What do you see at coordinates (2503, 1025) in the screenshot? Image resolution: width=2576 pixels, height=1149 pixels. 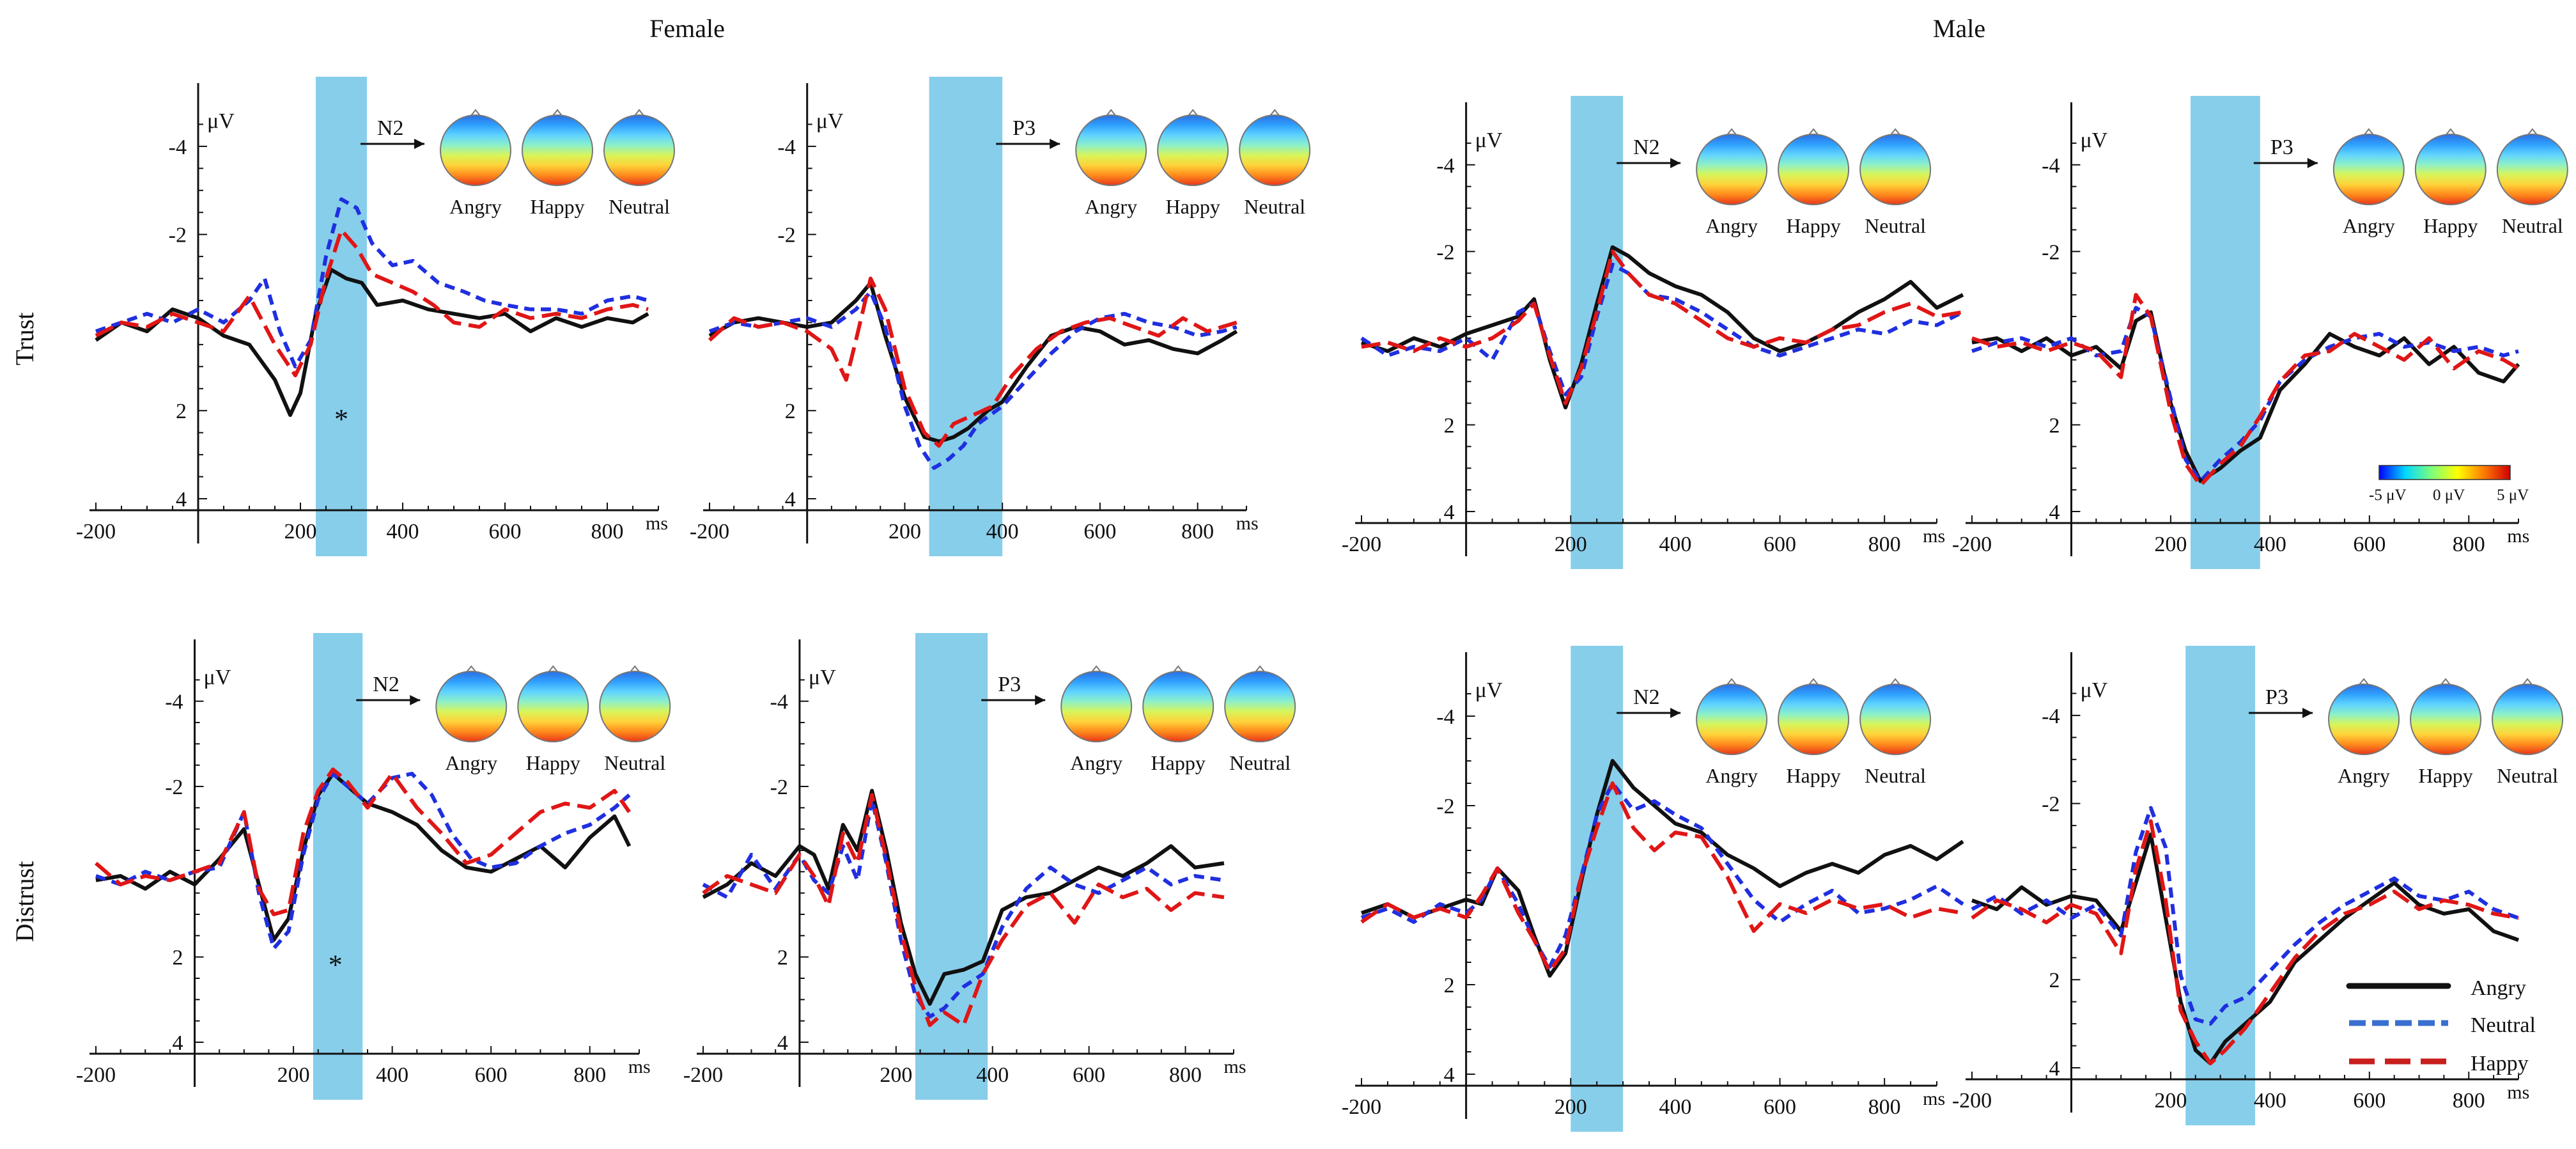 I see `legend-label-neutral: Neutral` at bounding box center [2503, 1025].